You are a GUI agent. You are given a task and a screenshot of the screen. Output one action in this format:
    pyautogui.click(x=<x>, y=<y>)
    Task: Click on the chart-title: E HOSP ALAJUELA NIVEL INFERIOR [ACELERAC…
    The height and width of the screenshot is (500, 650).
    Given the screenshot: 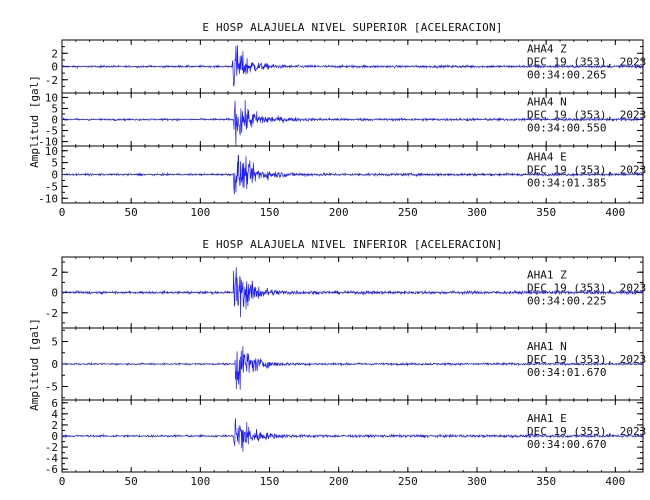 What is the action you would take?
    pyautogui.click(x=352, y=244)
    